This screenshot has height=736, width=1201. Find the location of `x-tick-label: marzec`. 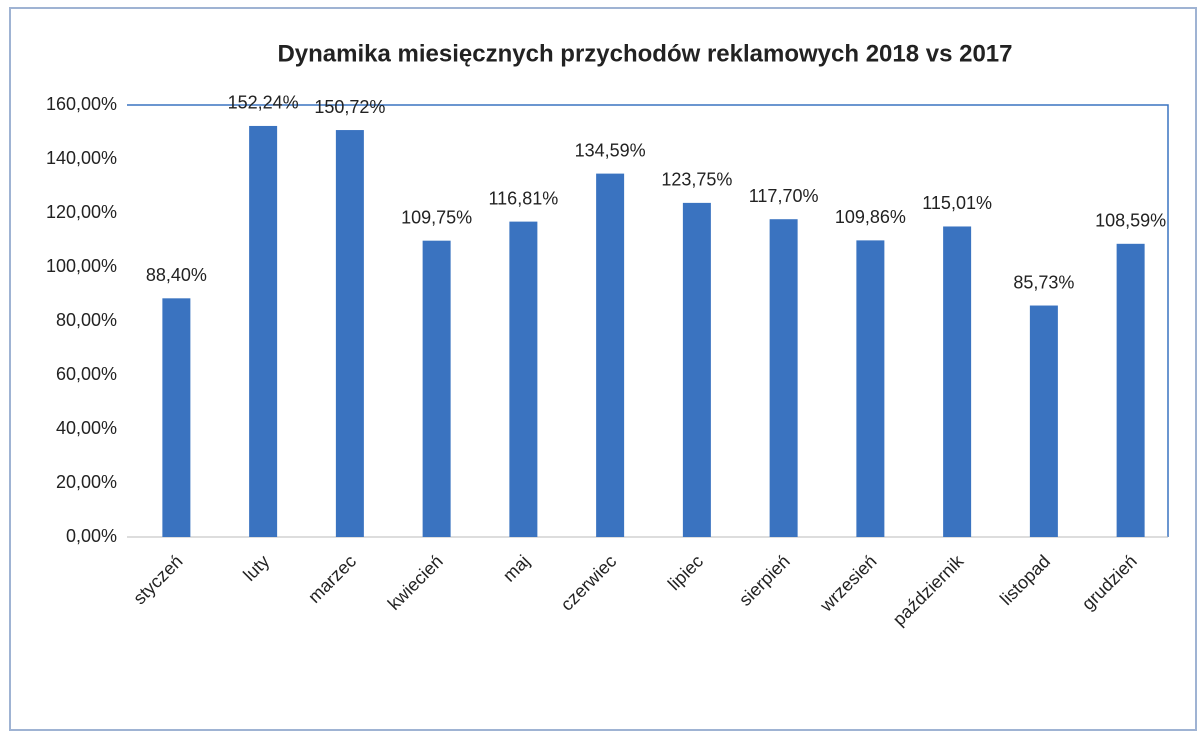

x-tick-label: marzec is located at coordinates (332, 579).